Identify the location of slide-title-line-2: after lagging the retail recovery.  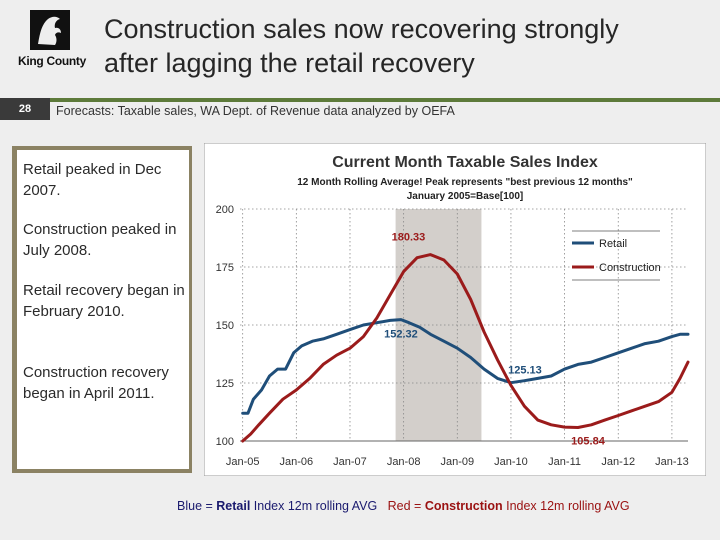
(289, 63).